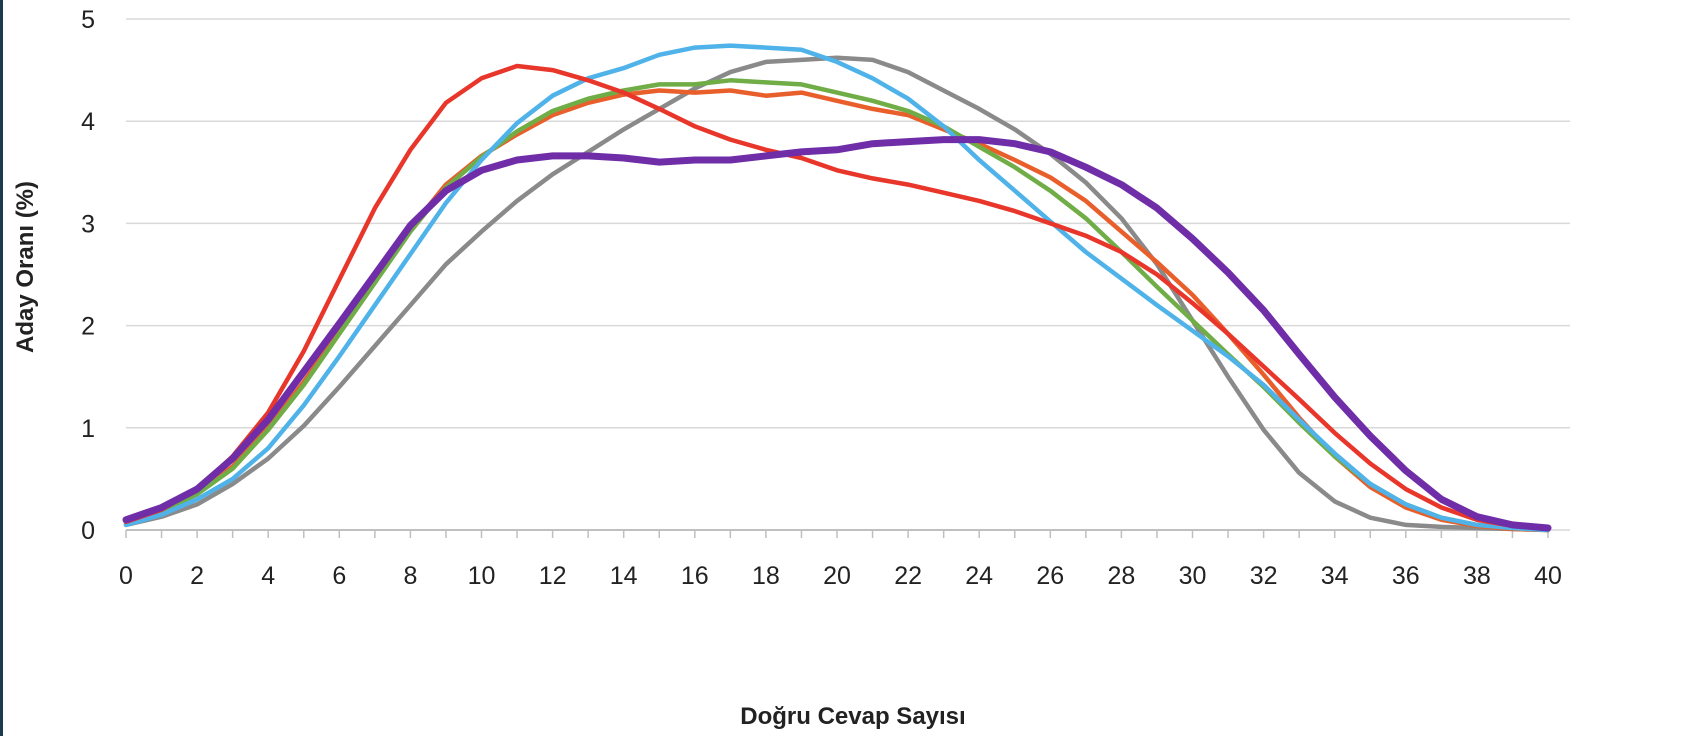 The image size is (1706, 736). I want to click on x-tick-label: 8, so click(410, 576).